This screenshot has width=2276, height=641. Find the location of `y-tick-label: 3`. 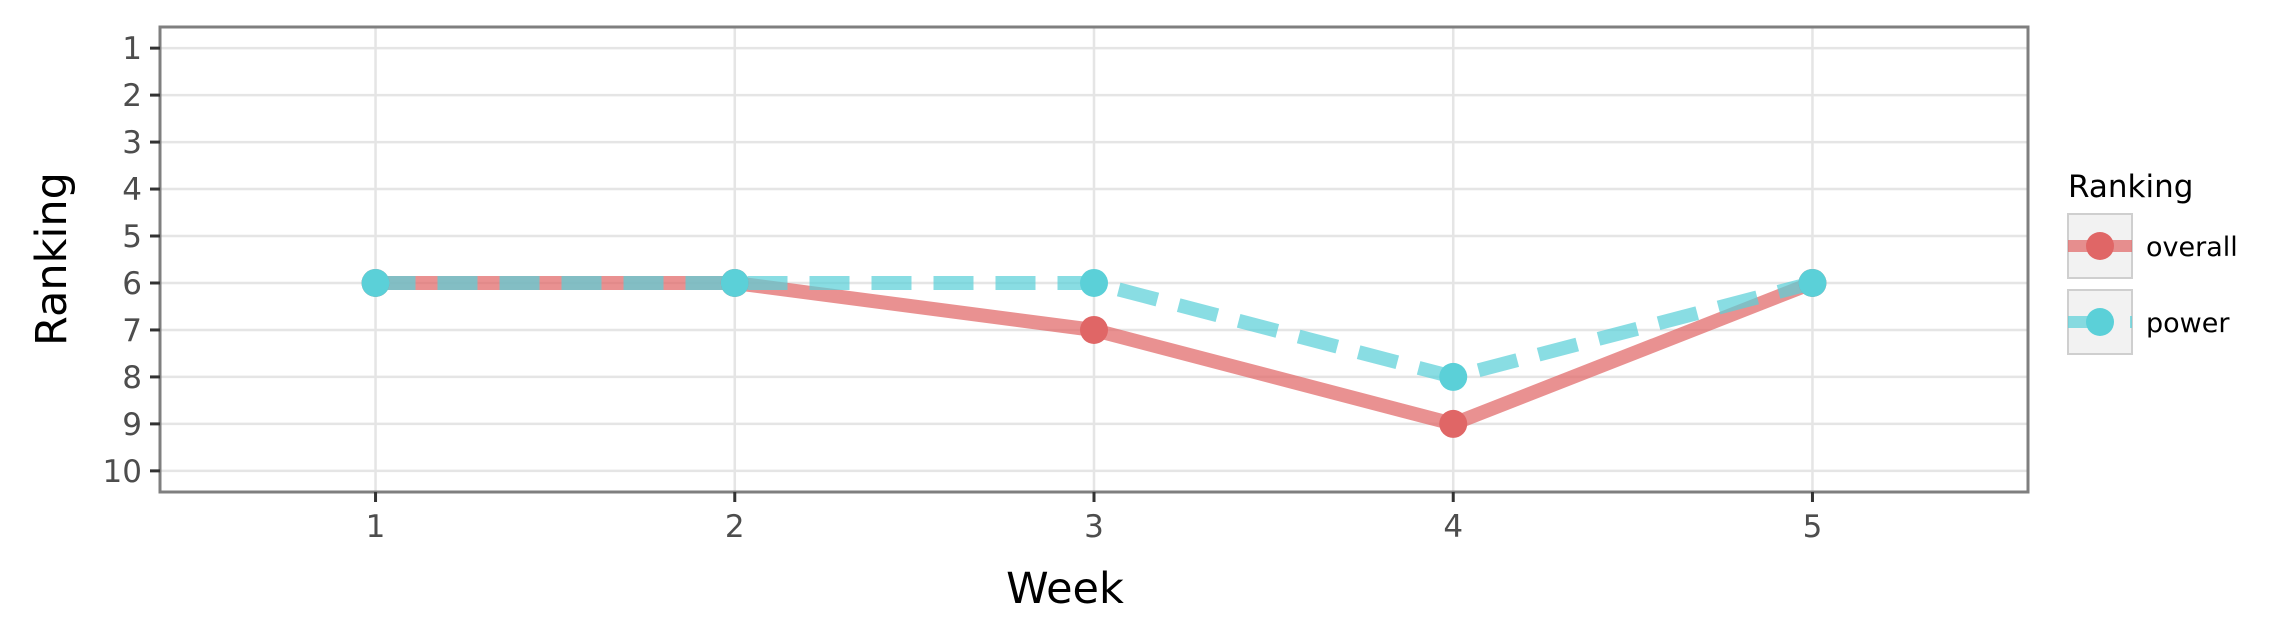

y-tick-label: 3 is located at coordinates (132, 143).